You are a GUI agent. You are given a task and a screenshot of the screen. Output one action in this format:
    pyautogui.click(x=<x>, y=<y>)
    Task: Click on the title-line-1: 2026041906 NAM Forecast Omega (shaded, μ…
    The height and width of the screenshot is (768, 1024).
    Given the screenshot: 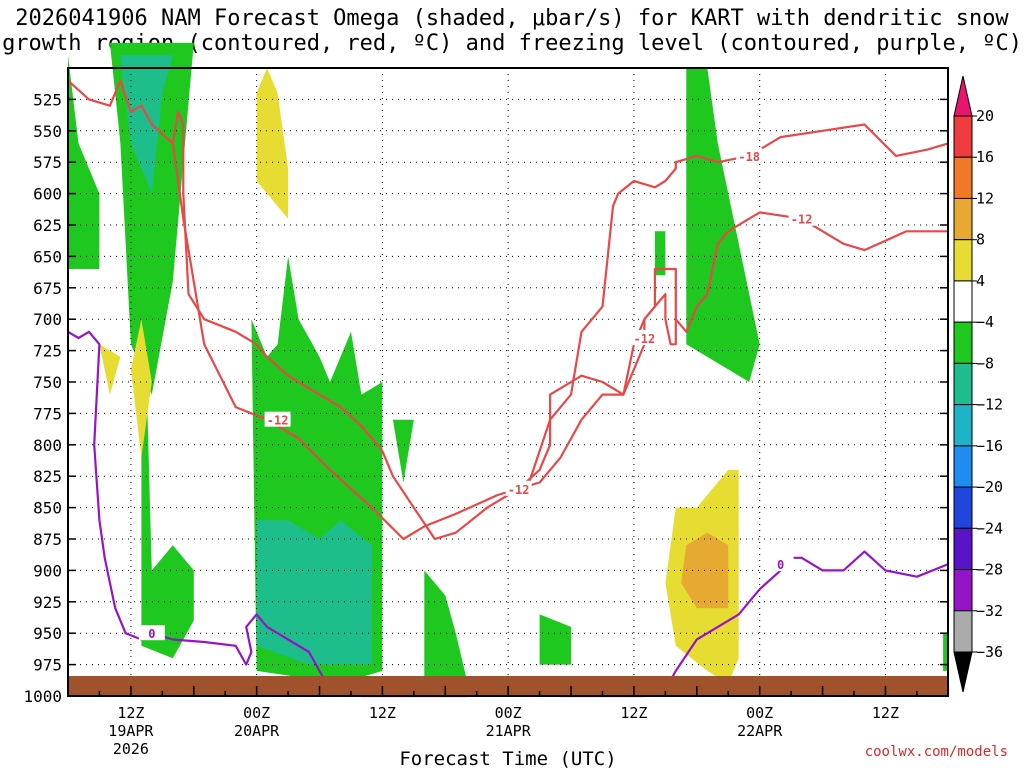 What is the action you would take?
    pyautogui.click(x=512, y=18)
    